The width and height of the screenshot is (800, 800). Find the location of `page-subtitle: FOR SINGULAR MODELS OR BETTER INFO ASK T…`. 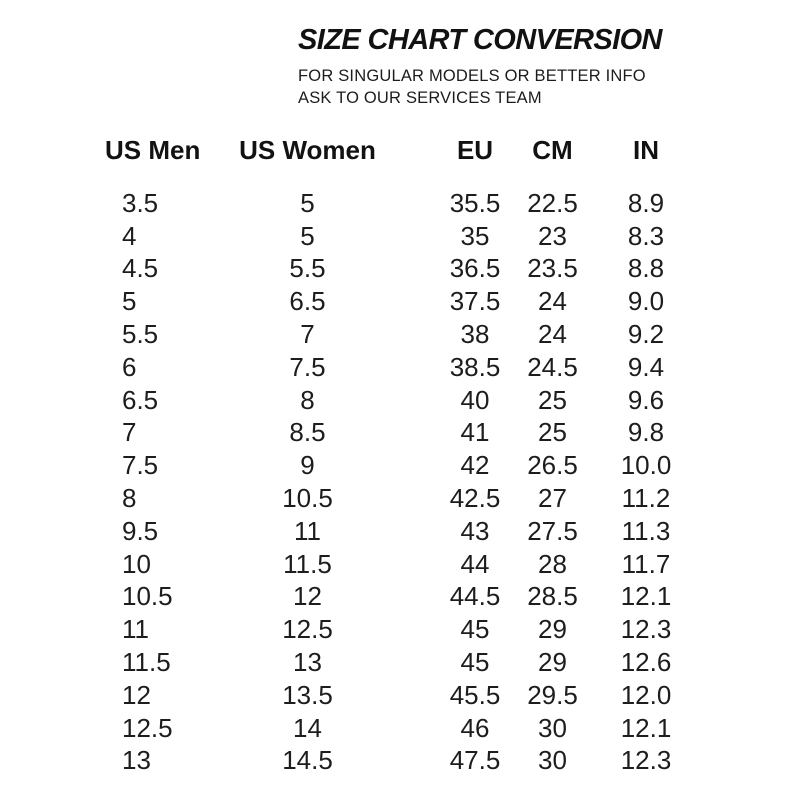

page-subtitle: FOR SINGULAR MODELS OR BETTER INFO ASK T… is located at coordinates (533, 87).